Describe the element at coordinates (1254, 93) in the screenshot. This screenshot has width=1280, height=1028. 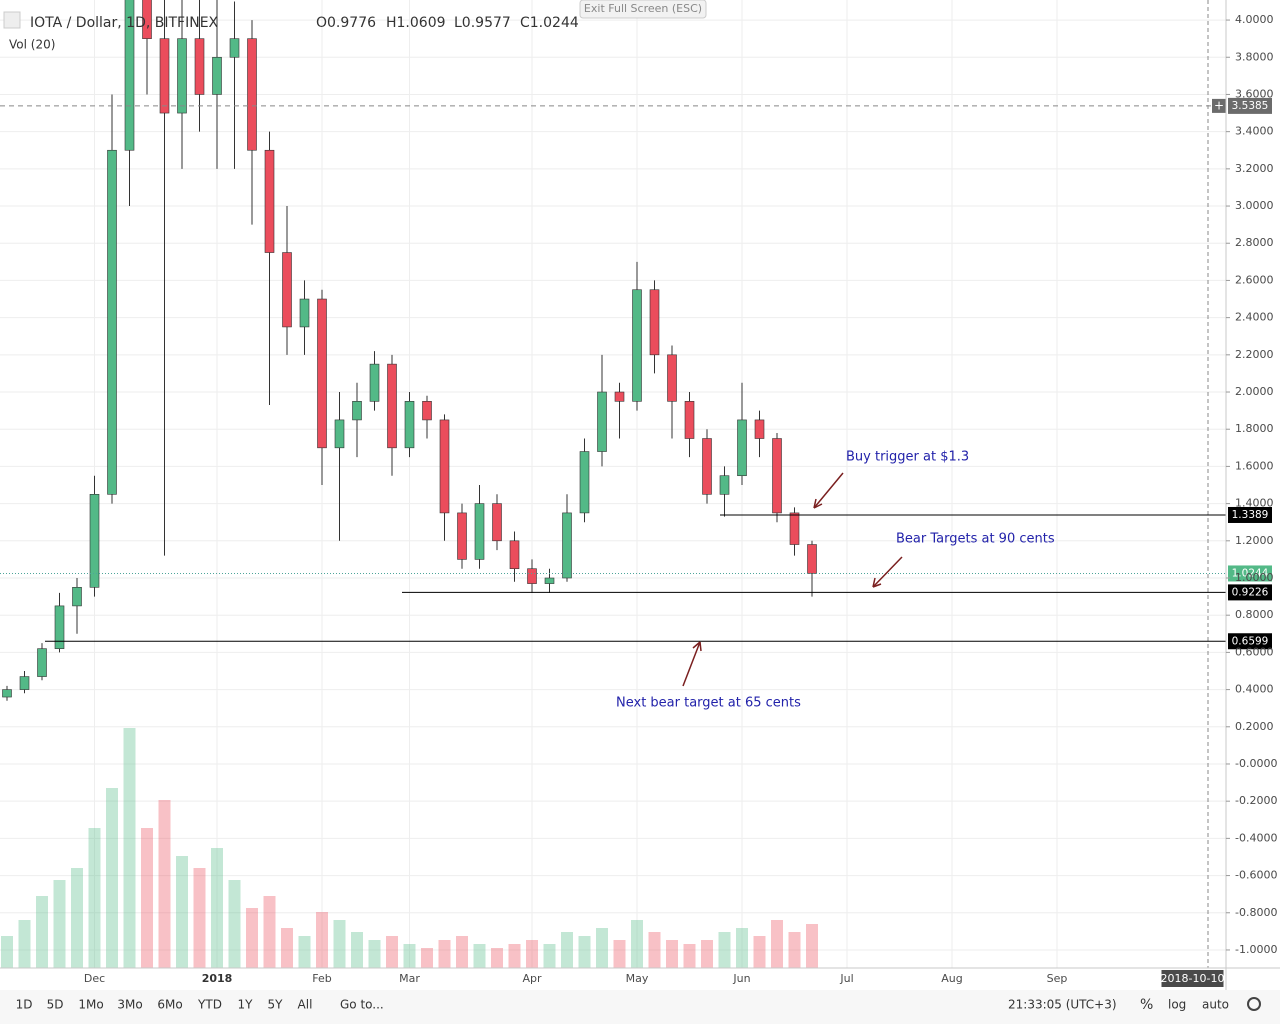
I see `y-tick-label: 3.6000` at that location.